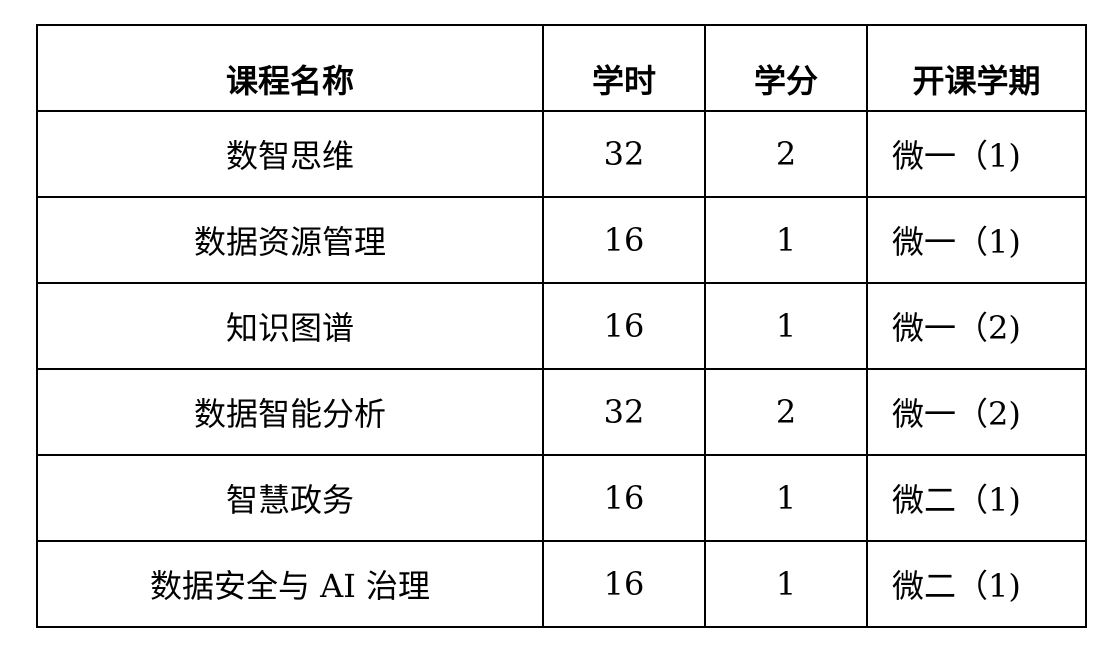 Image resolution: width=1120 pixels, height=660 pixels. I want to click on table-row: 知识图谱 16 1 微一（2), so click(561, 326).